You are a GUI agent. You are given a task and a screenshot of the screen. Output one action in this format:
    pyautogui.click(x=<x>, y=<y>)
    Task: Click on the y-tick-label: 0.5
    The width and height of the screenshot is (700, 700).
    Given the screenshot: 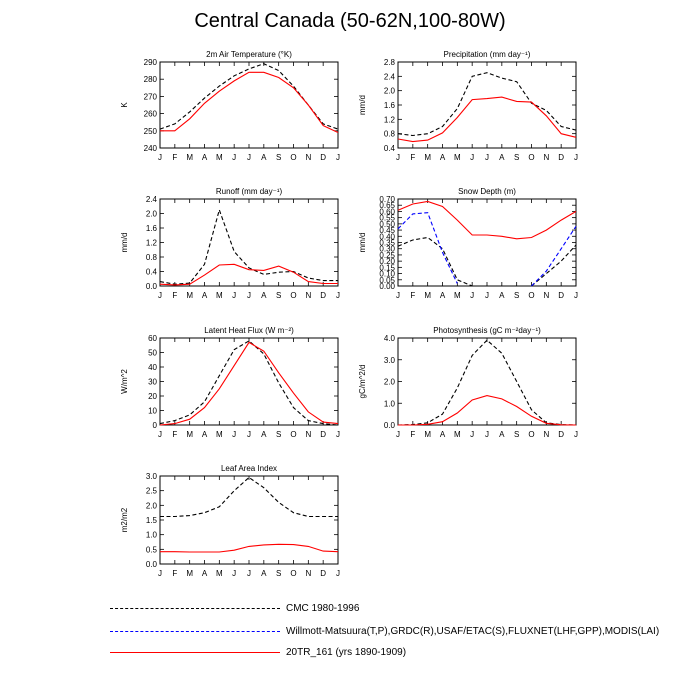 What is the action you would take?
    pyautogui.click(x=152, y=549)
    